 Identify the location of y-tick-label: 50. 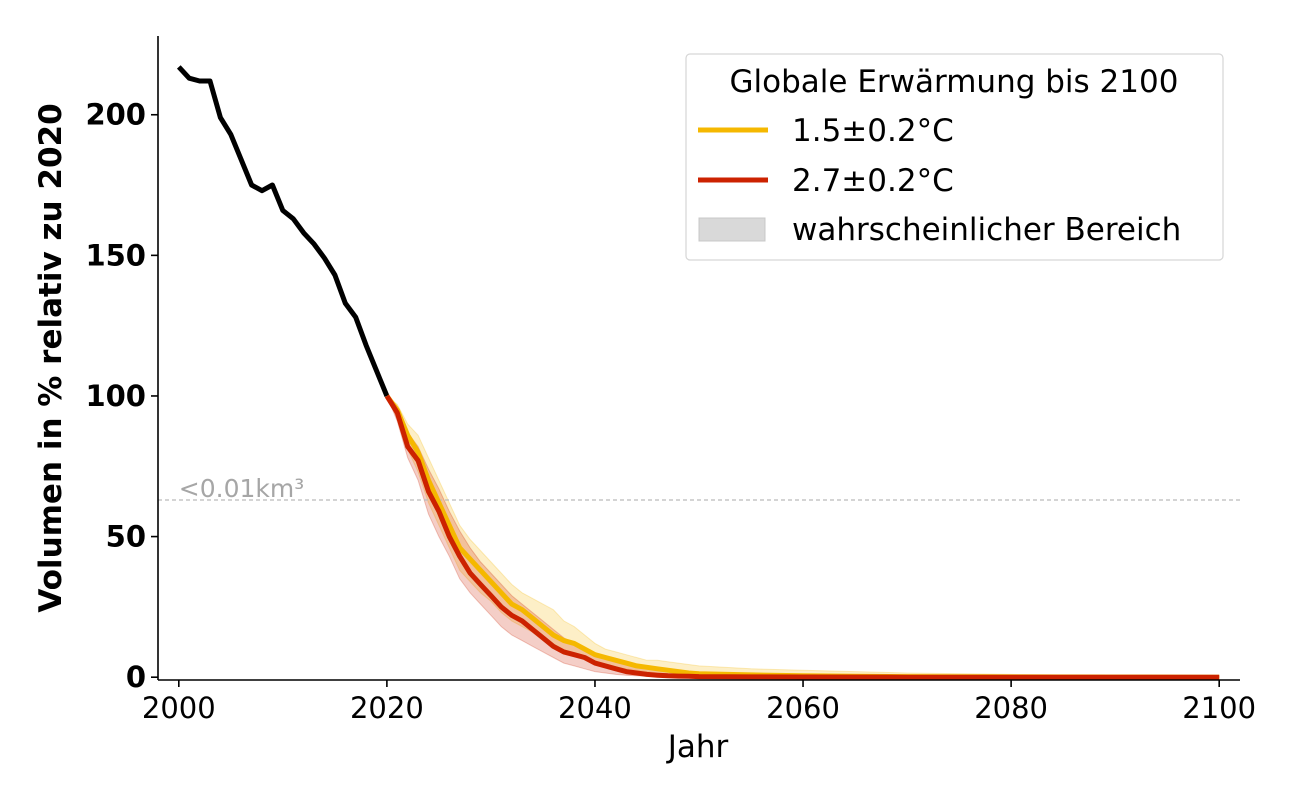
(126, 537).